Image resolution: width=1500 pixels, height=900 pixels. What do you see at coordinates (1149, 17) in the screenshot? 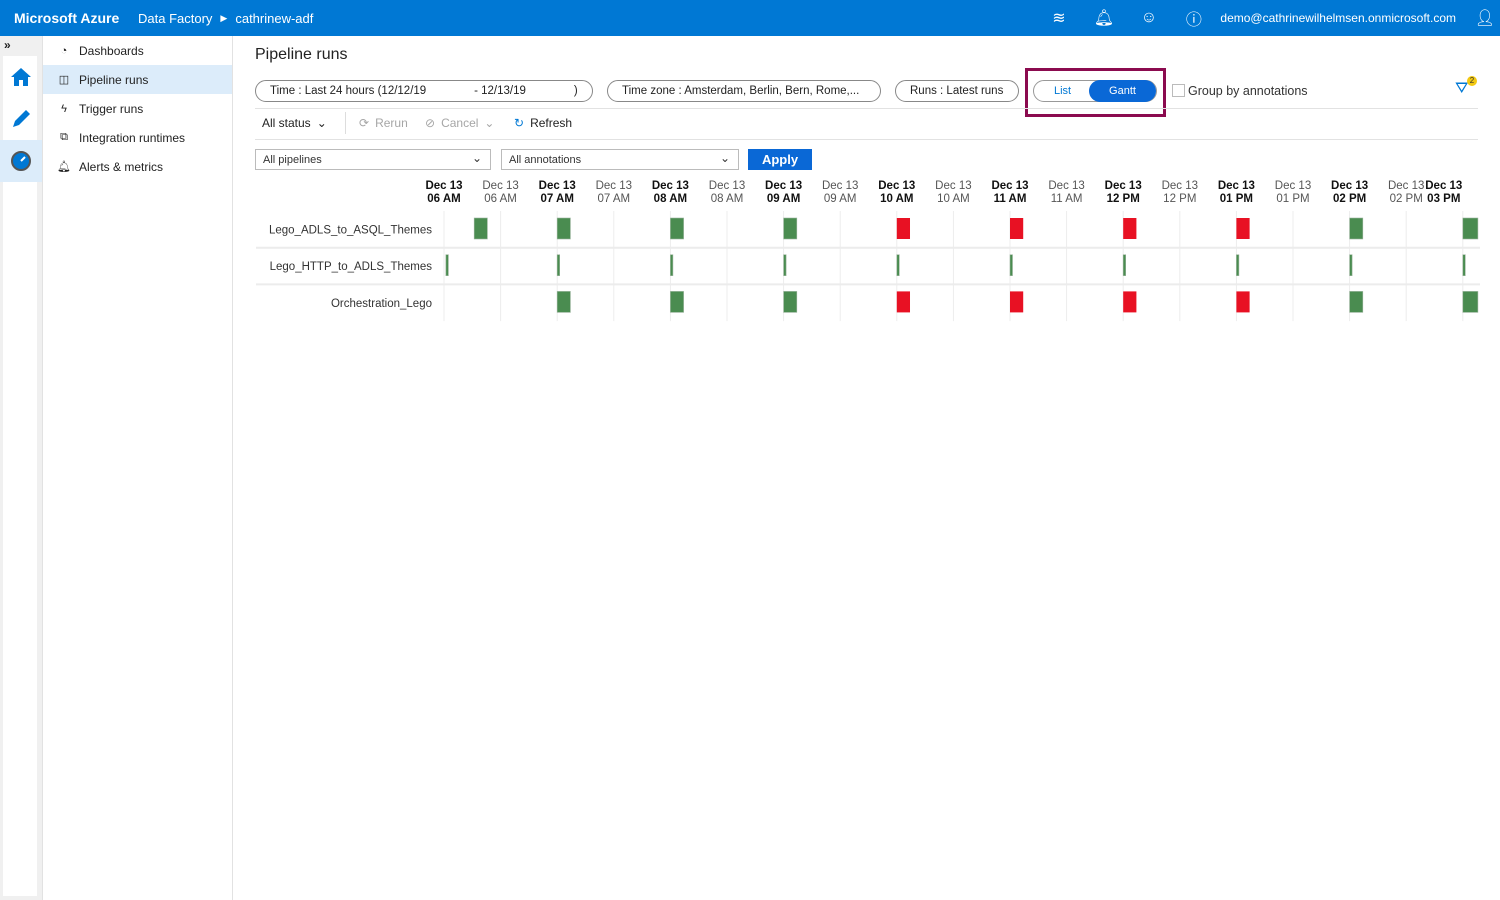
I see `smiley-icon: ☺` at bounding box center [1149, 17].